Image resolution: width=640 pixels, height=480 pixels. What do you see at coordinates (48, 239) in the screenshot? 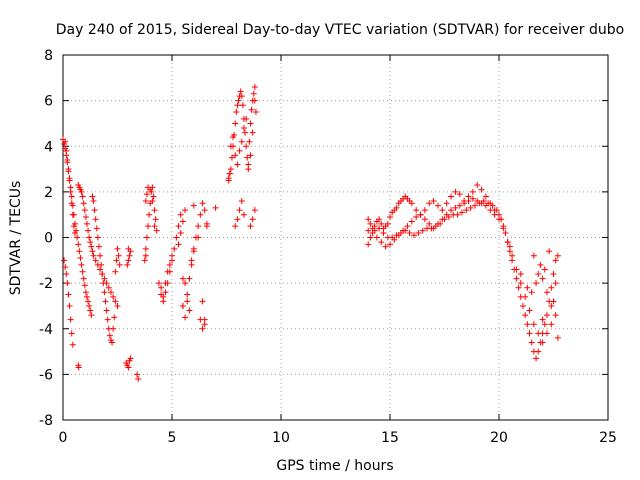
I see `y-tick-label: 0` at bounding box center [48, 239].